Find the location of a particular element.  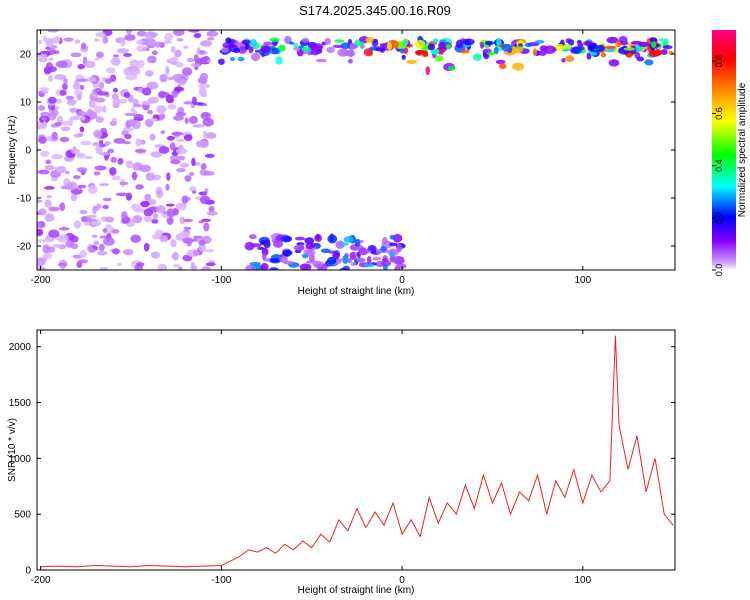

y-tick-label: 500 is located at coordinates (22, 515).